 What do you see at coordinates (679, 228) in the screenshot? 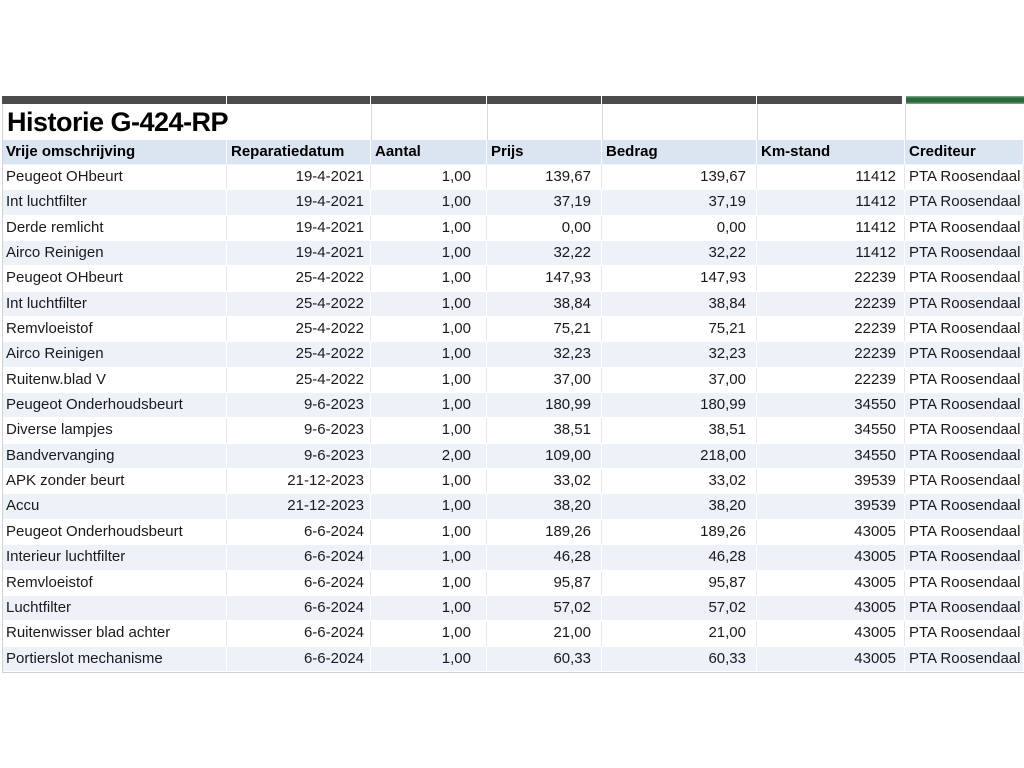
I see `cell: 0,00` at bounding box center [679, 228].